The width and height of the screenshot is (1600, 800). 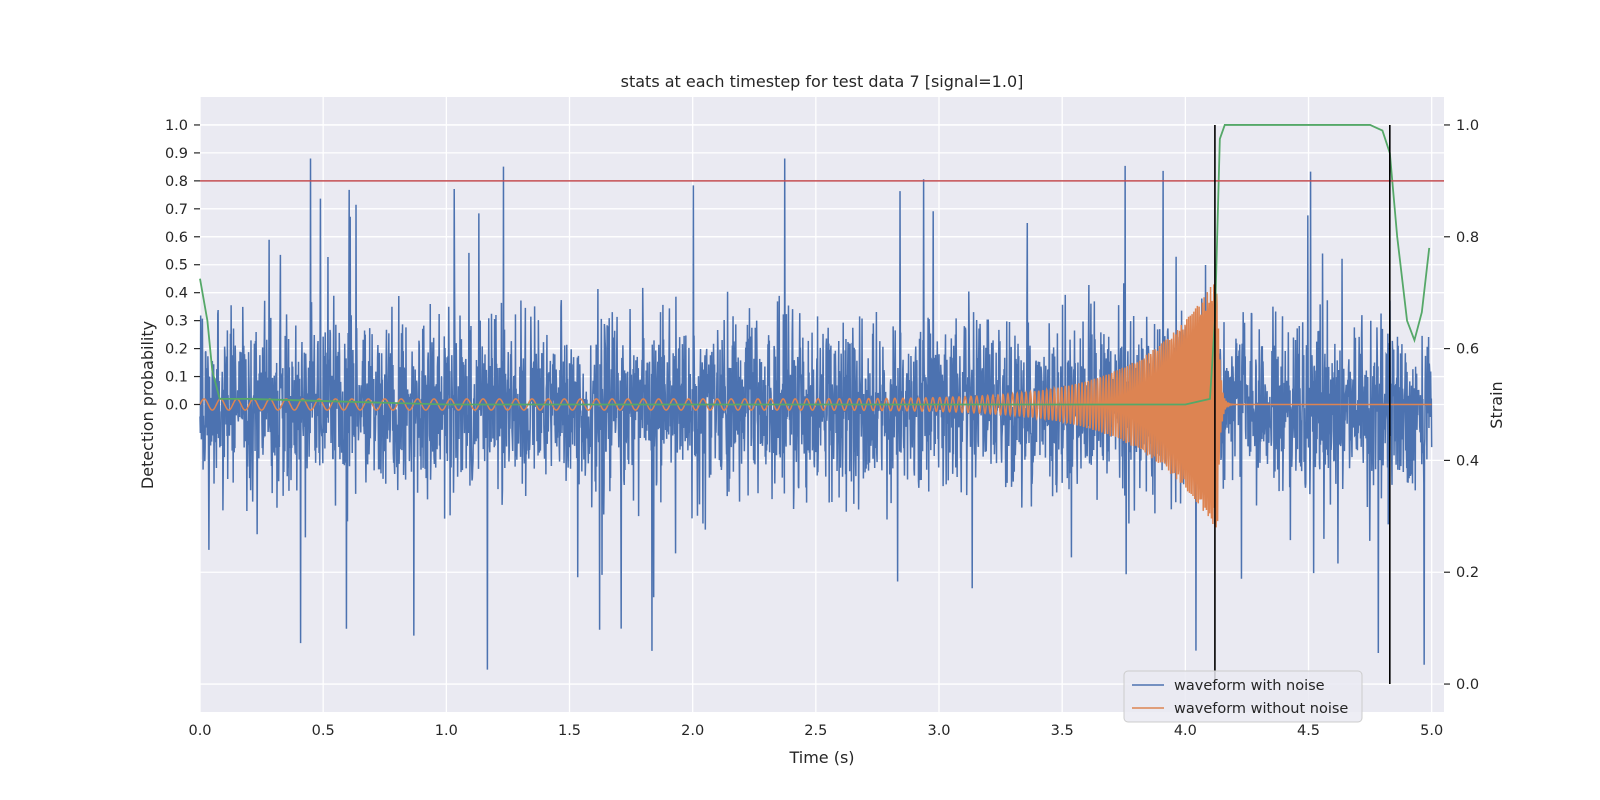 I want to click on x-tick-label: 2.0, so click(x=692, y=731).